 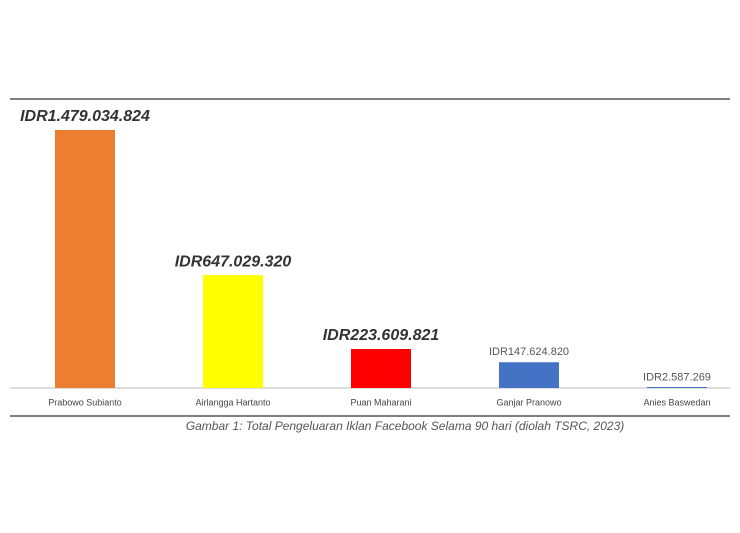 I want to click on value-label: IDR2.587.269, so click(x=677, y=377).